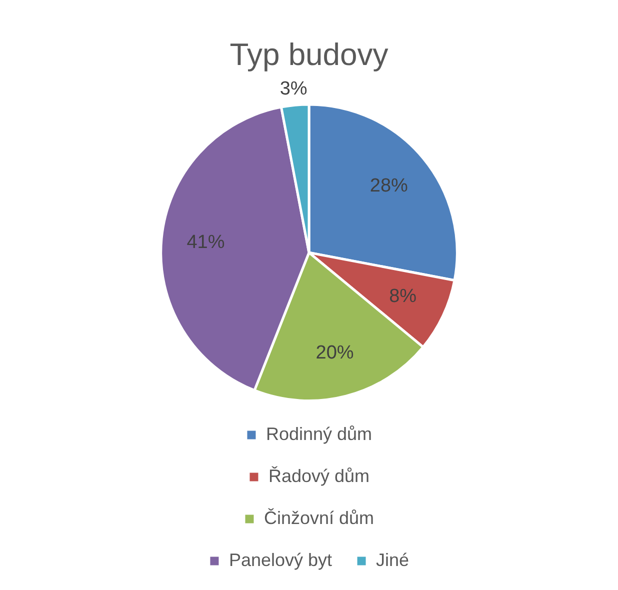  What do you see at coordinates (309, 54) in the screenshot?
I see `chart-title: Typ budovy` at bounding box center [309, 54].